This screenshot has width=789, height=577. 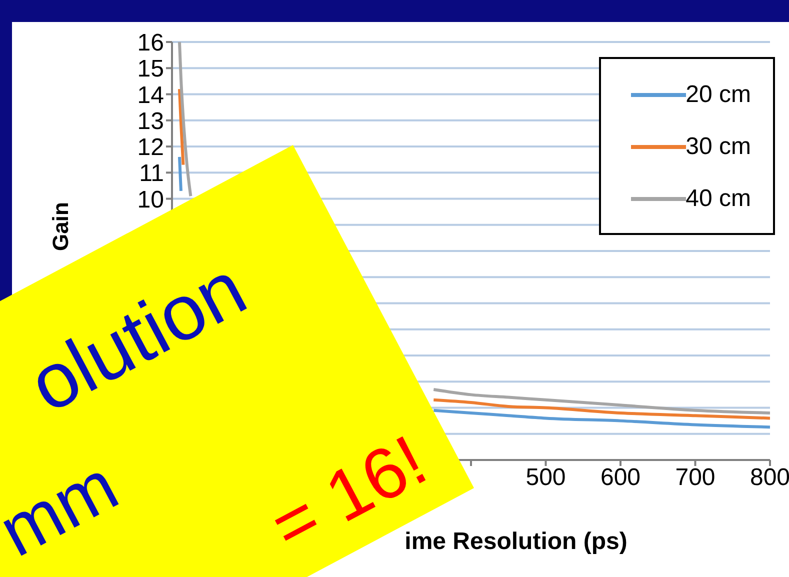 I want to click on y-tick-label: 12, so click(x=150, y=148).